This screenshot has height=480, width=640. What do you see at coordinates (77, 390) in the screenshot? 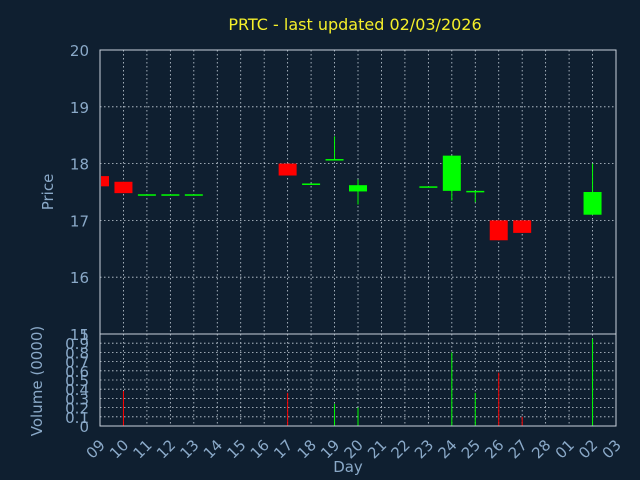
I see `volume-y-tick-label: 0.4` at bounding box center [77, 390].